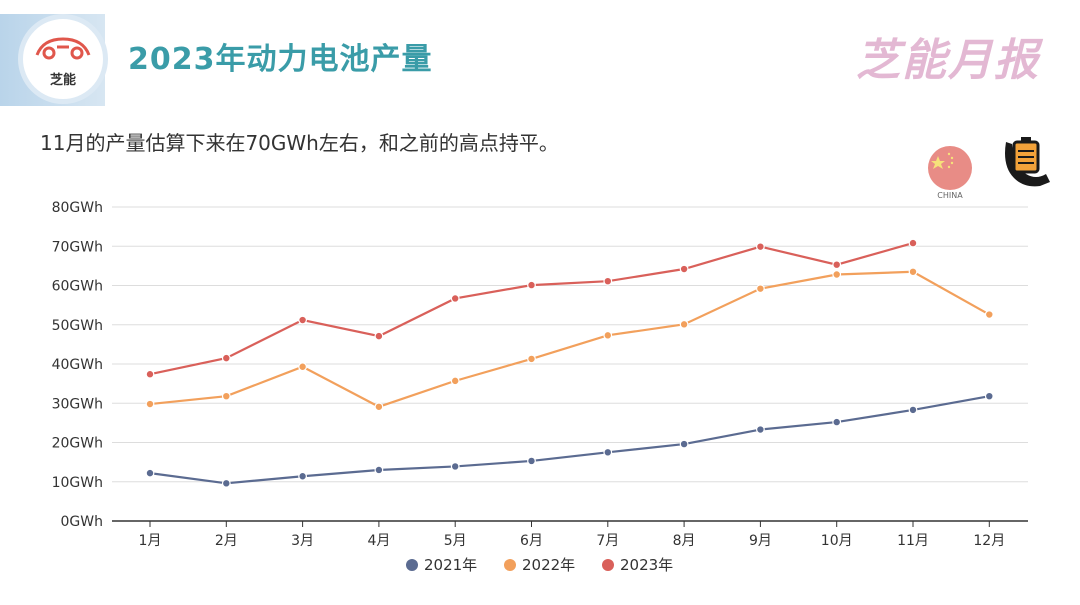  Describe the element at coordinates (646, 565) in the screenshot. I see `legend-label: 2023年` at that location.